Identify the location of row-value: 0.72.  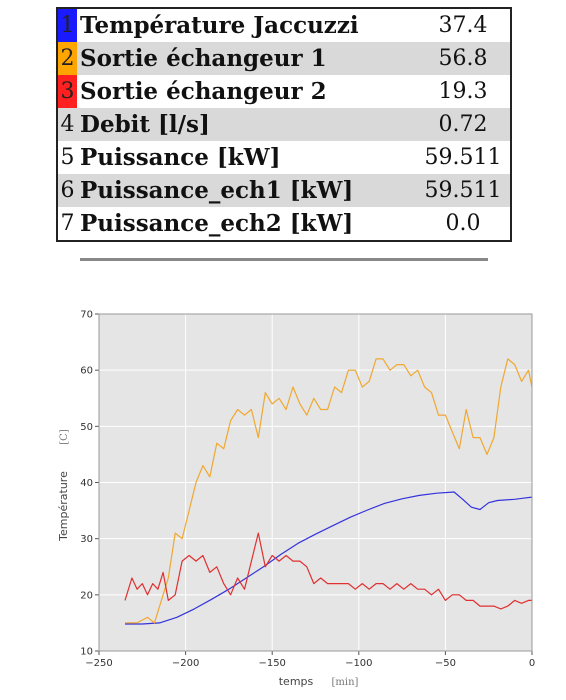
(463, 124).